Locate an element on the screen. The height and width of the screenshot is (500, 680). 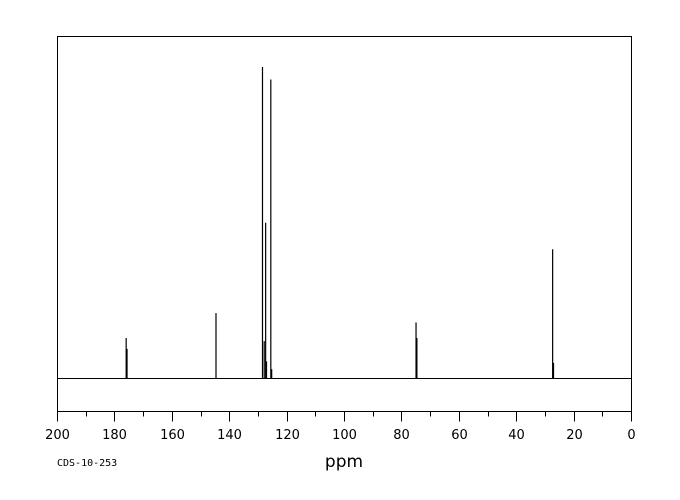
x-tick-label: 140 is located at coordinates (229, 435).